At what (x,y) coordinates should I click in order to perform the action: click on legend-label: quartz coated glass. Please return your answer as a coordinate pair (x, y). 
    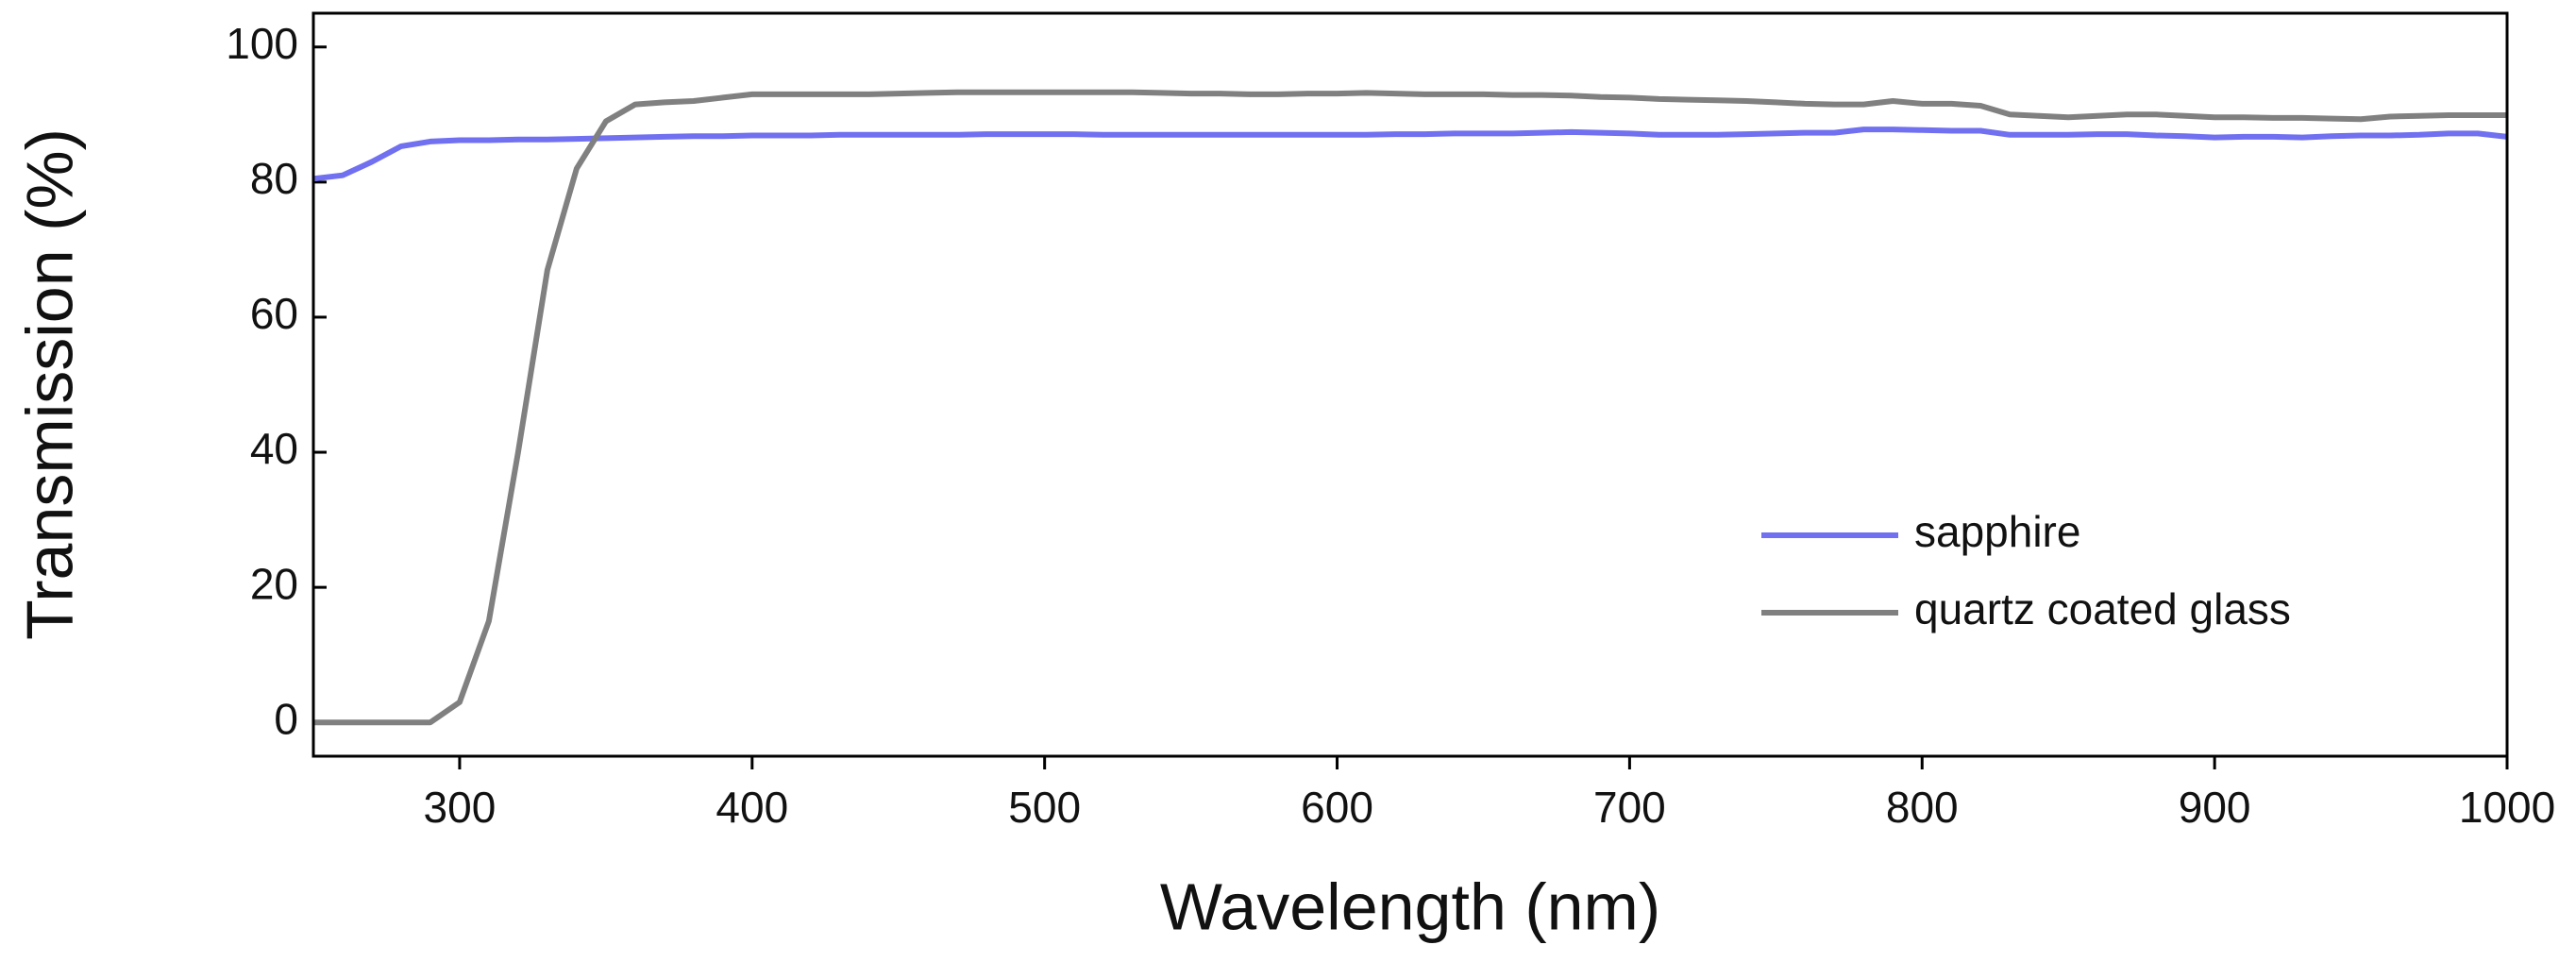
    Looking at the image, I should click on (2103, 608).